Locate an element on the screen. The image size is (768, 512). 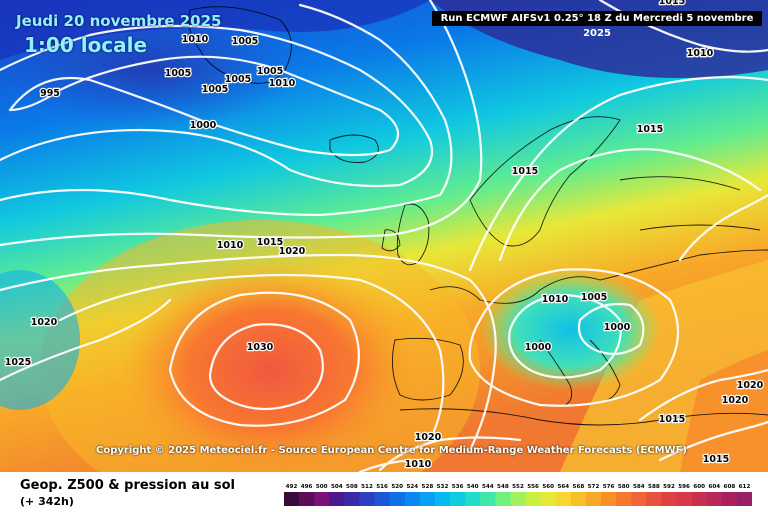
legend-value: 496 is located at coordinates (307, 487).